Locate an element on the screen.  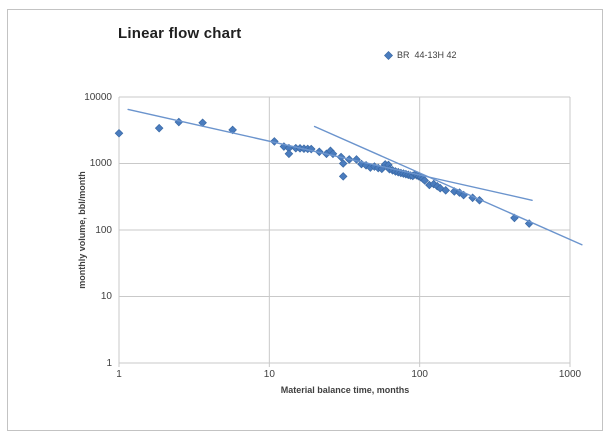
y-axis-tick-label: 1000 is located at coordinates (100, 163).